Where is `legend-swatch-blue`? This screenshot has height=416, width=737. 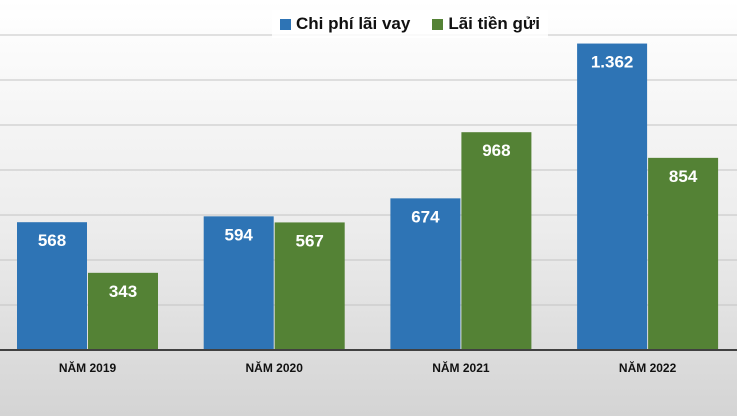
legend-swatch-blue is located at coordinates (285, 24).